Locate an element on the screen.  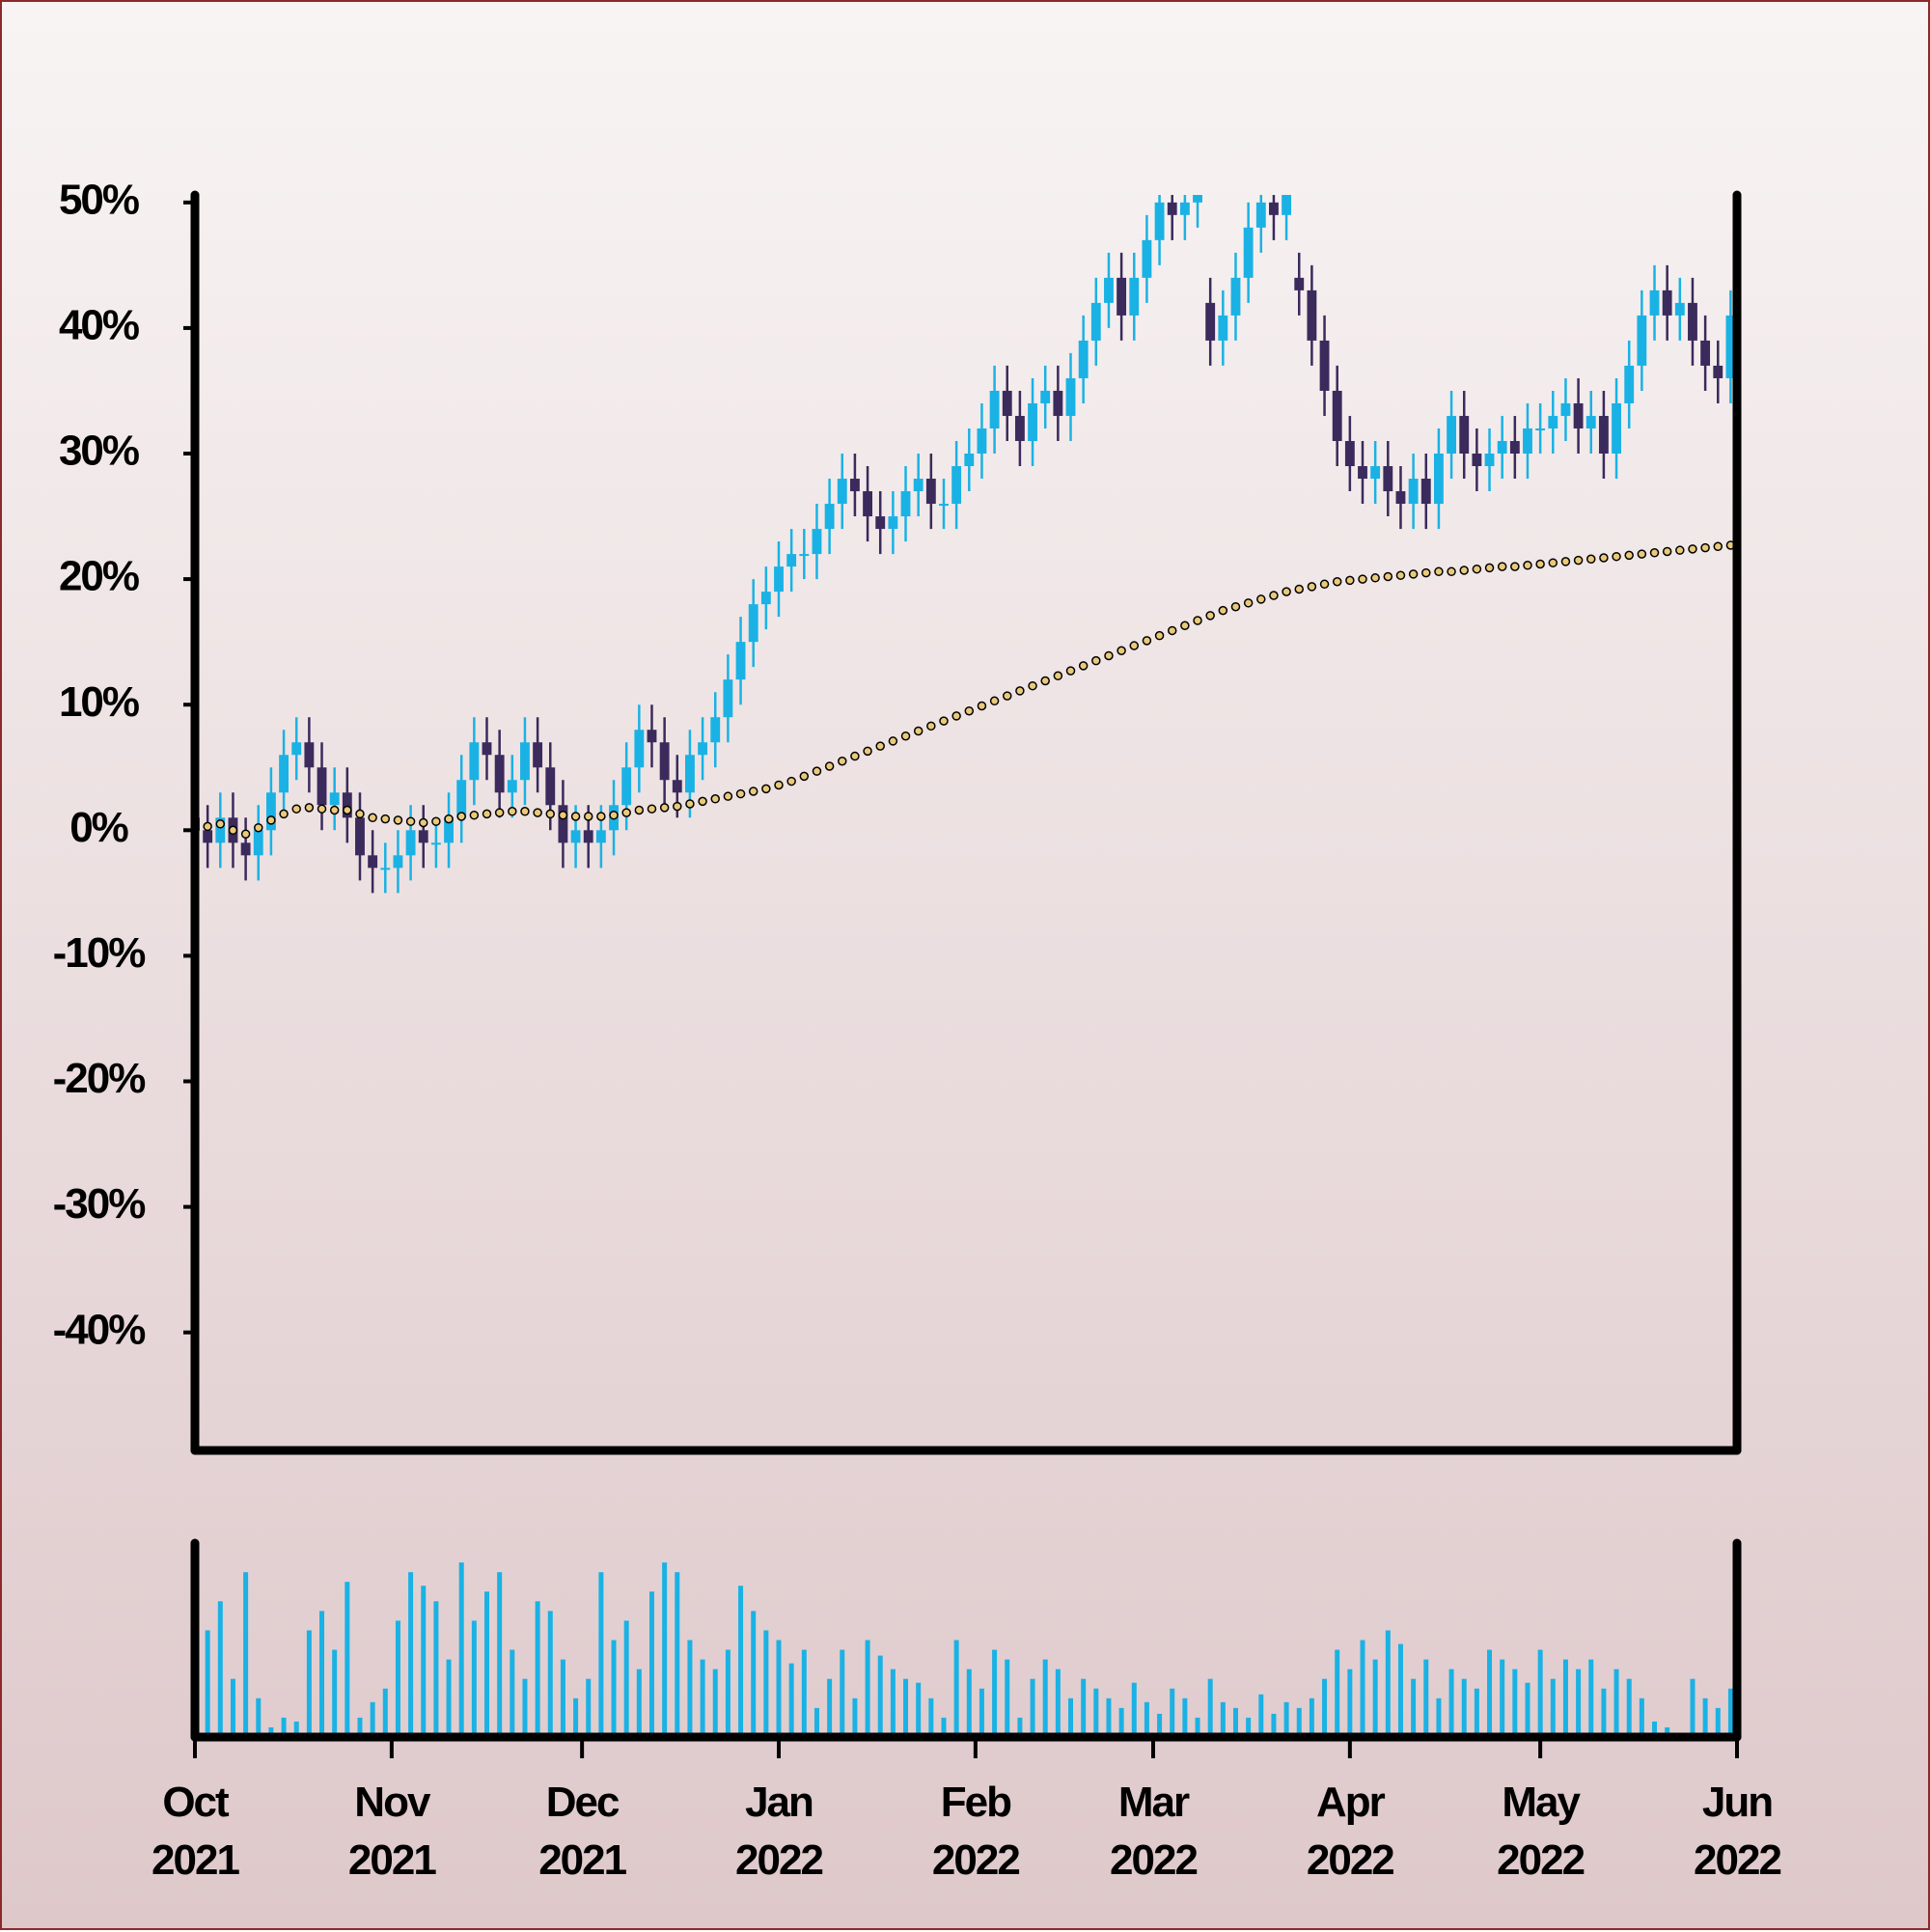
x-tick-label: Nov 2021 is located at coordinates (392, 1831).